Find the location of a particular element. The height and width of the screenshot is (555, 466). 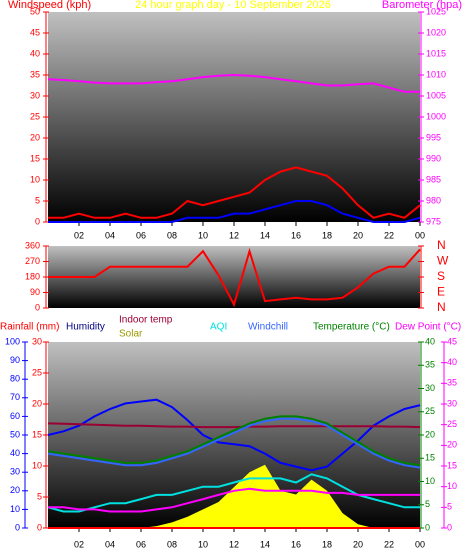

legend-label: Dew Point (°C) is located at coordinates (428, 327).